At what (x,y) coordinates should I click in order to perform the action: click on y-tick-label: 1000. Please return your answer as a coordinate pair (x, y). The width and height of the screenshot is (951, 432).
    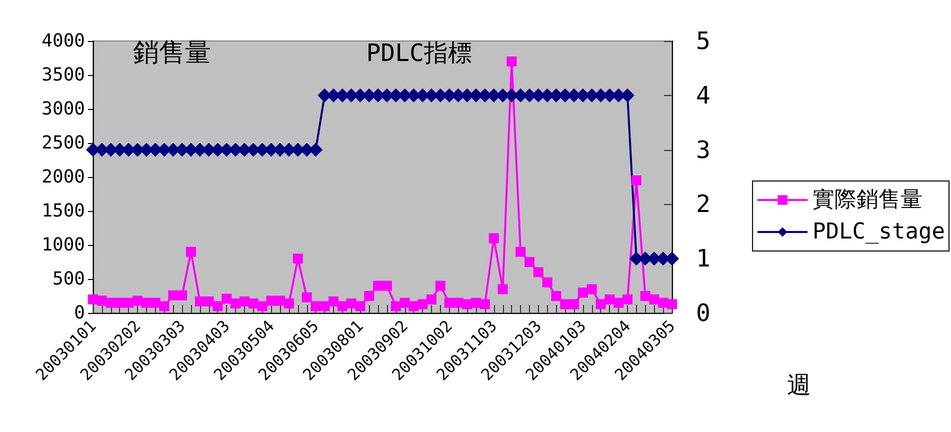
    Looking at the image, I should click on (63, 245).